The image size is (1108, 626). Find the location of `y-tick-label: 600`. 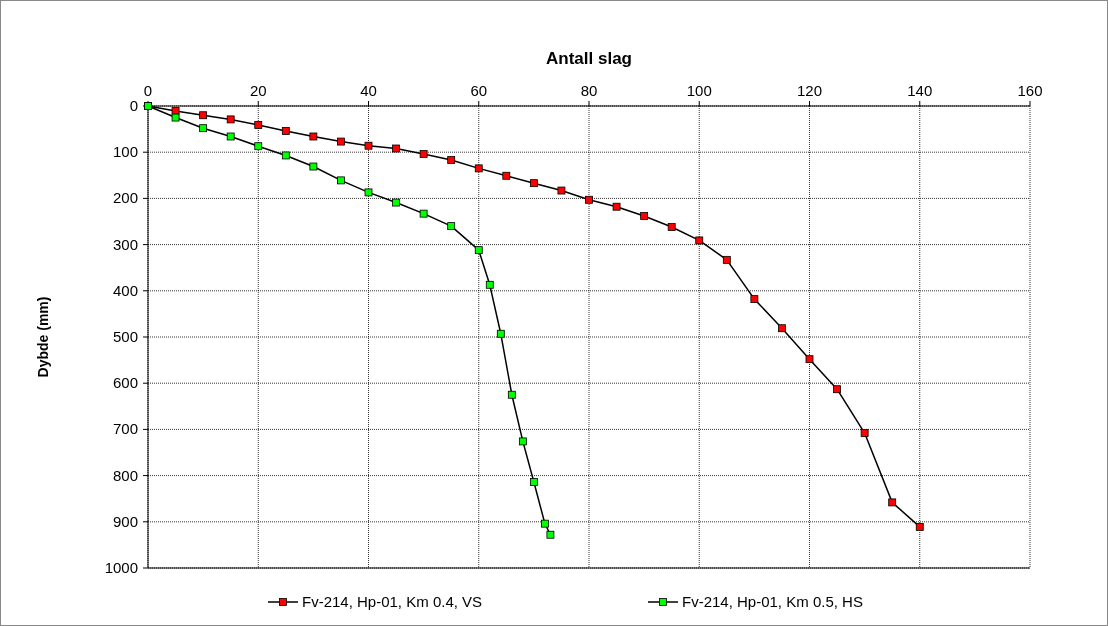

y-tick-label: 600 is located at coordinates (125, 383).